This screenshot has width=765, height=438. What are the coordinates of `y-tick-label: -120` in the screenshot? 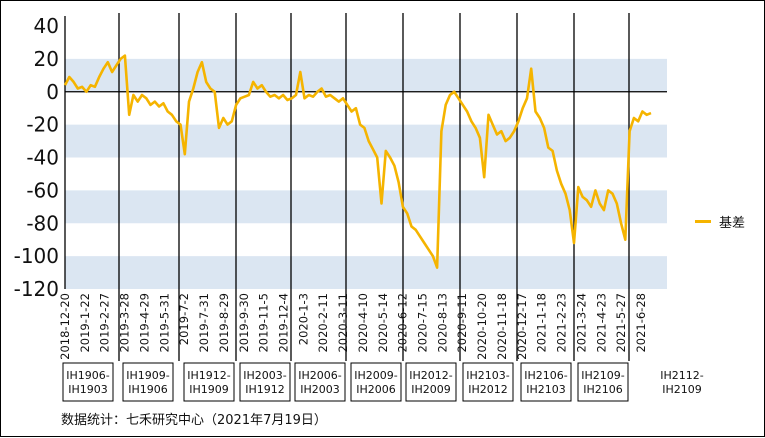 It's located at (36, 289).